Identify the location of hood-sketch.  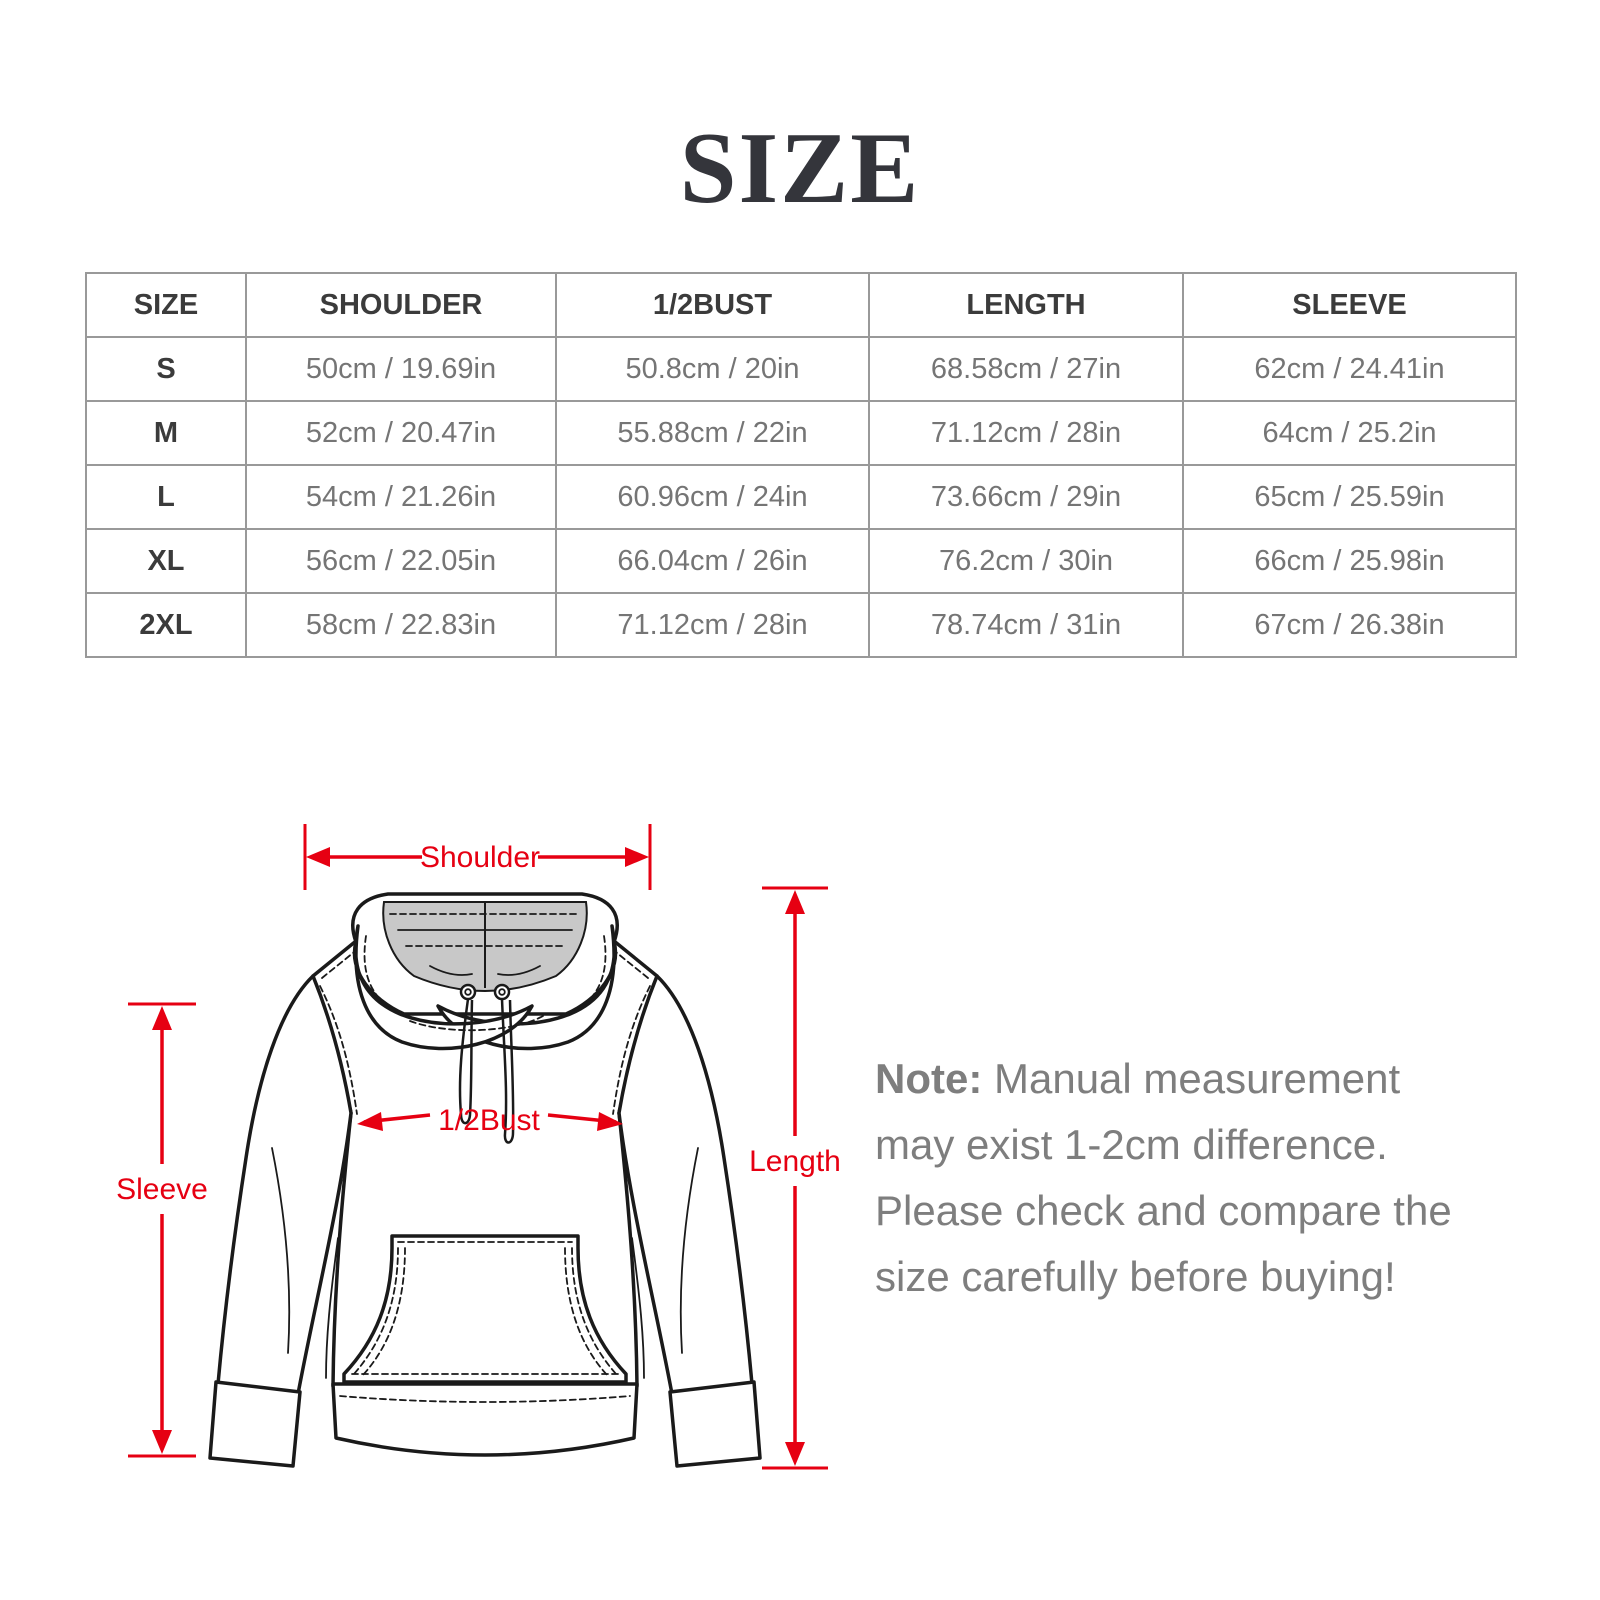
(485, 1018).